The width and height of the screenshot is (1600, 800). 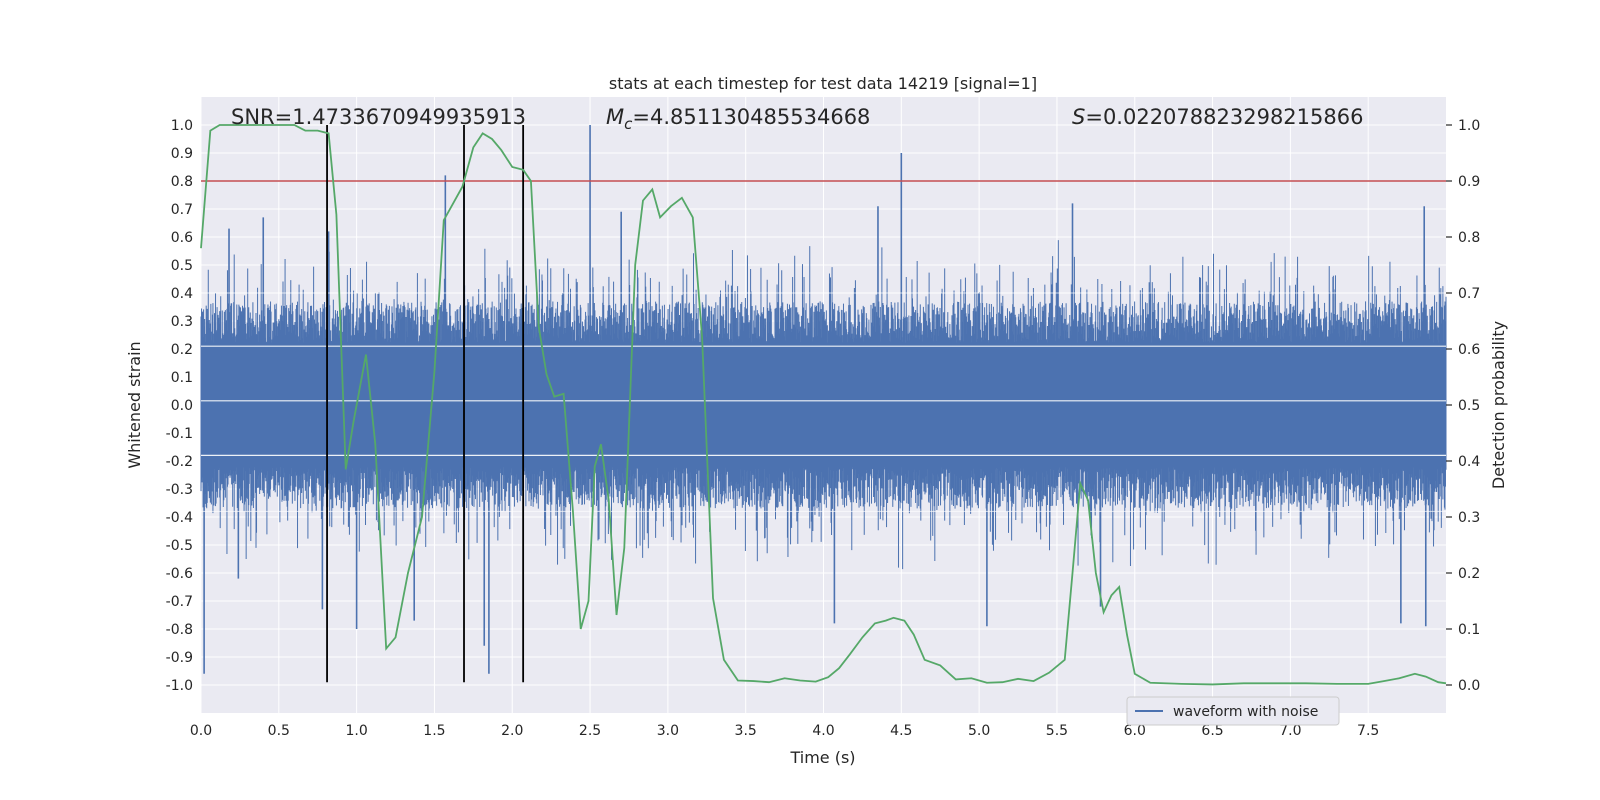 I want to click on y-tick-label-3: 0.7, so click(x=182, y=210).